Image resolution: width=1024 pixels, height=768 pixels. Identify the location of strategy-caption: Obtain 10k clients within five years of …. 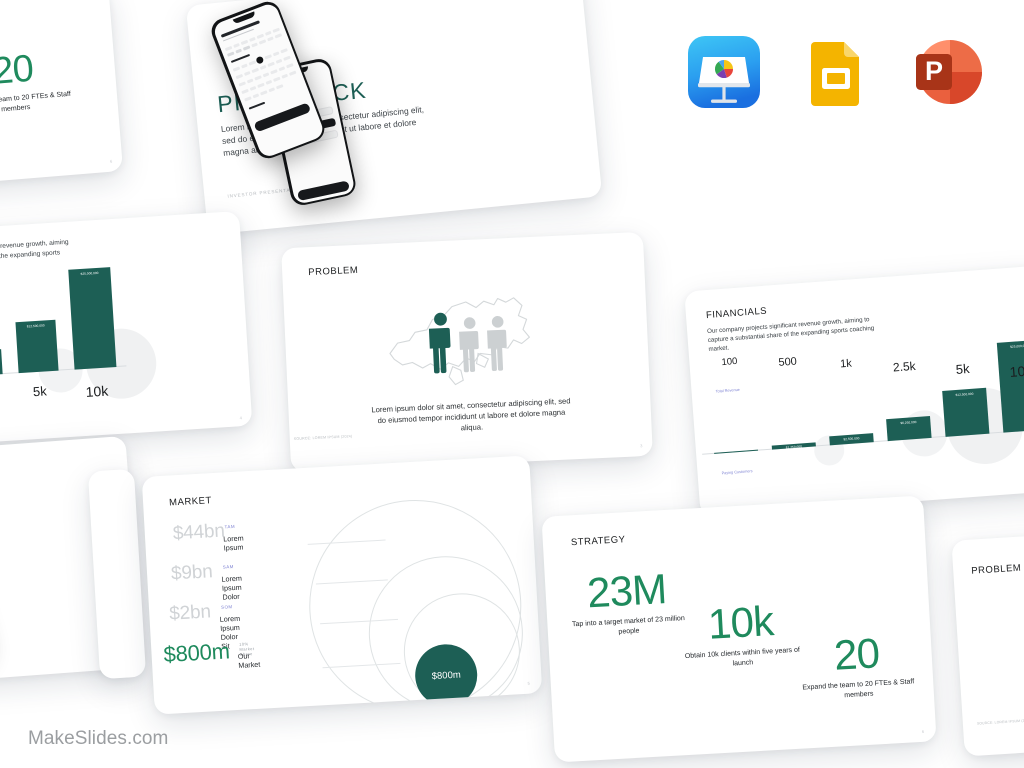
(742, 657).